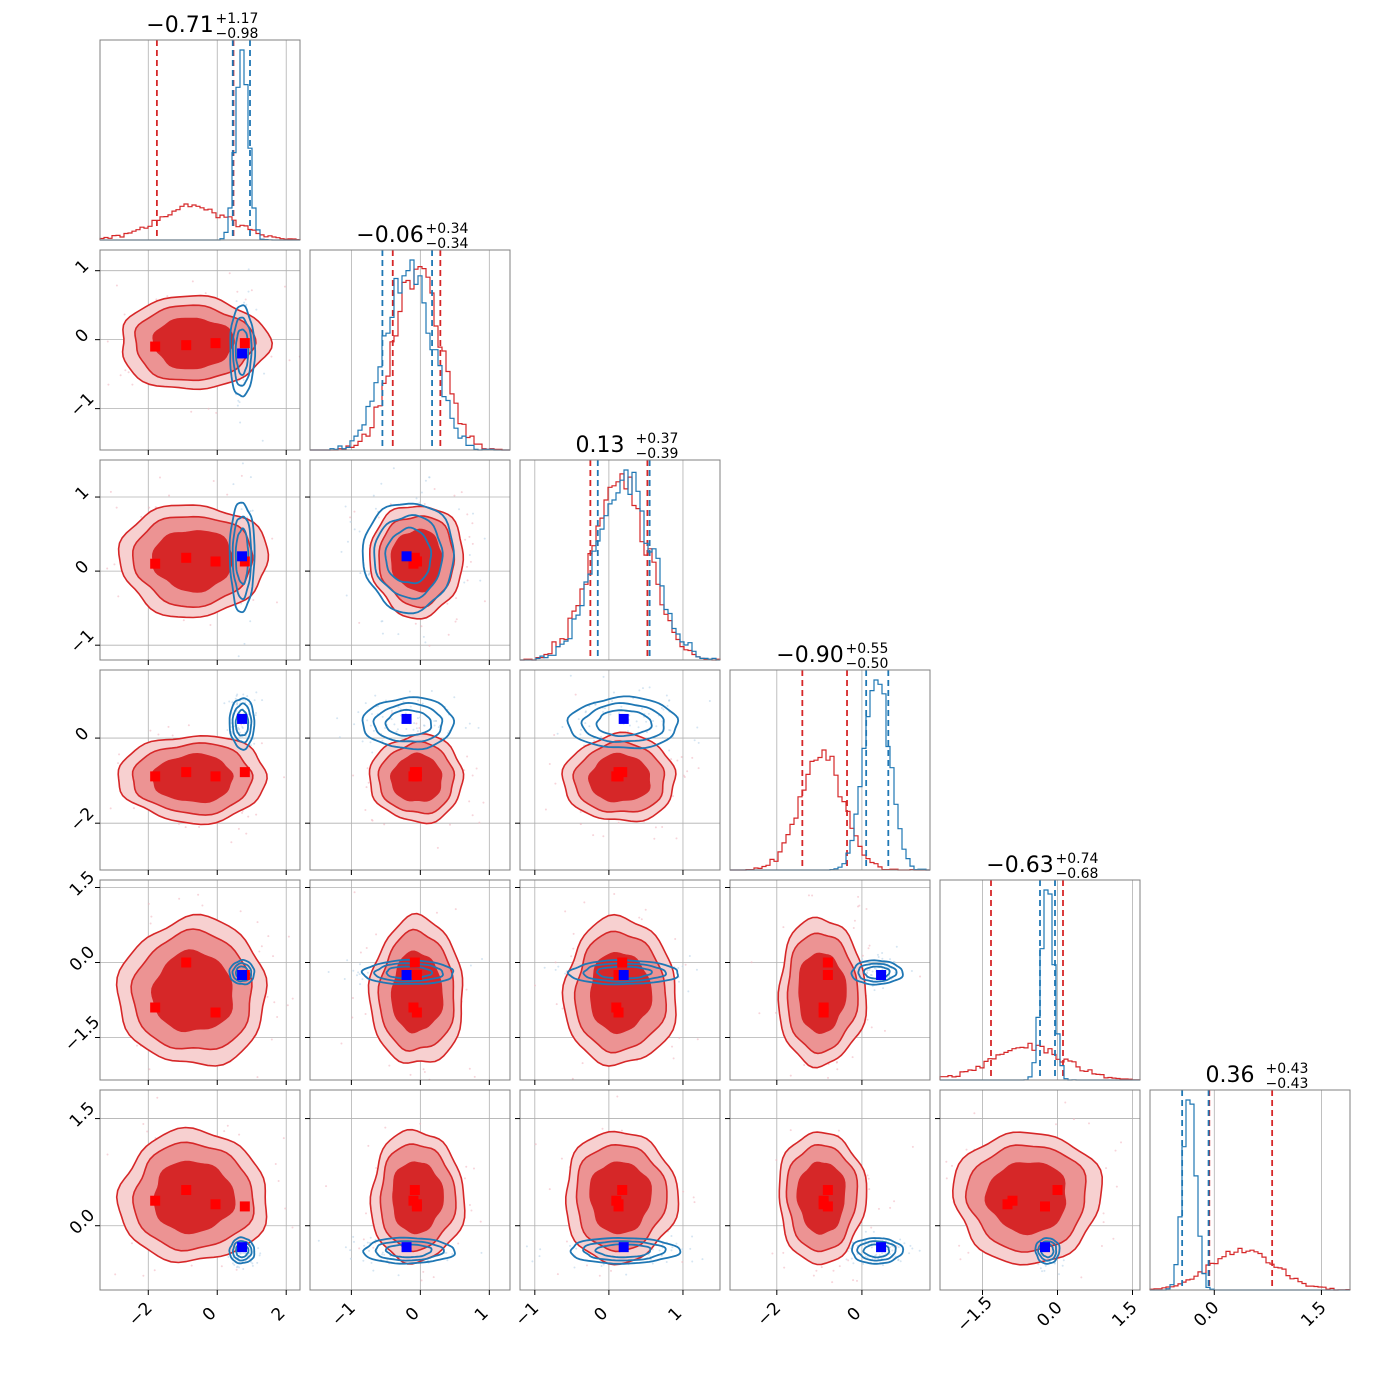 The width and height of the screenshot is (1390, 1390). I want to click on panel-title-plus: +0.34, so click(447, 229).